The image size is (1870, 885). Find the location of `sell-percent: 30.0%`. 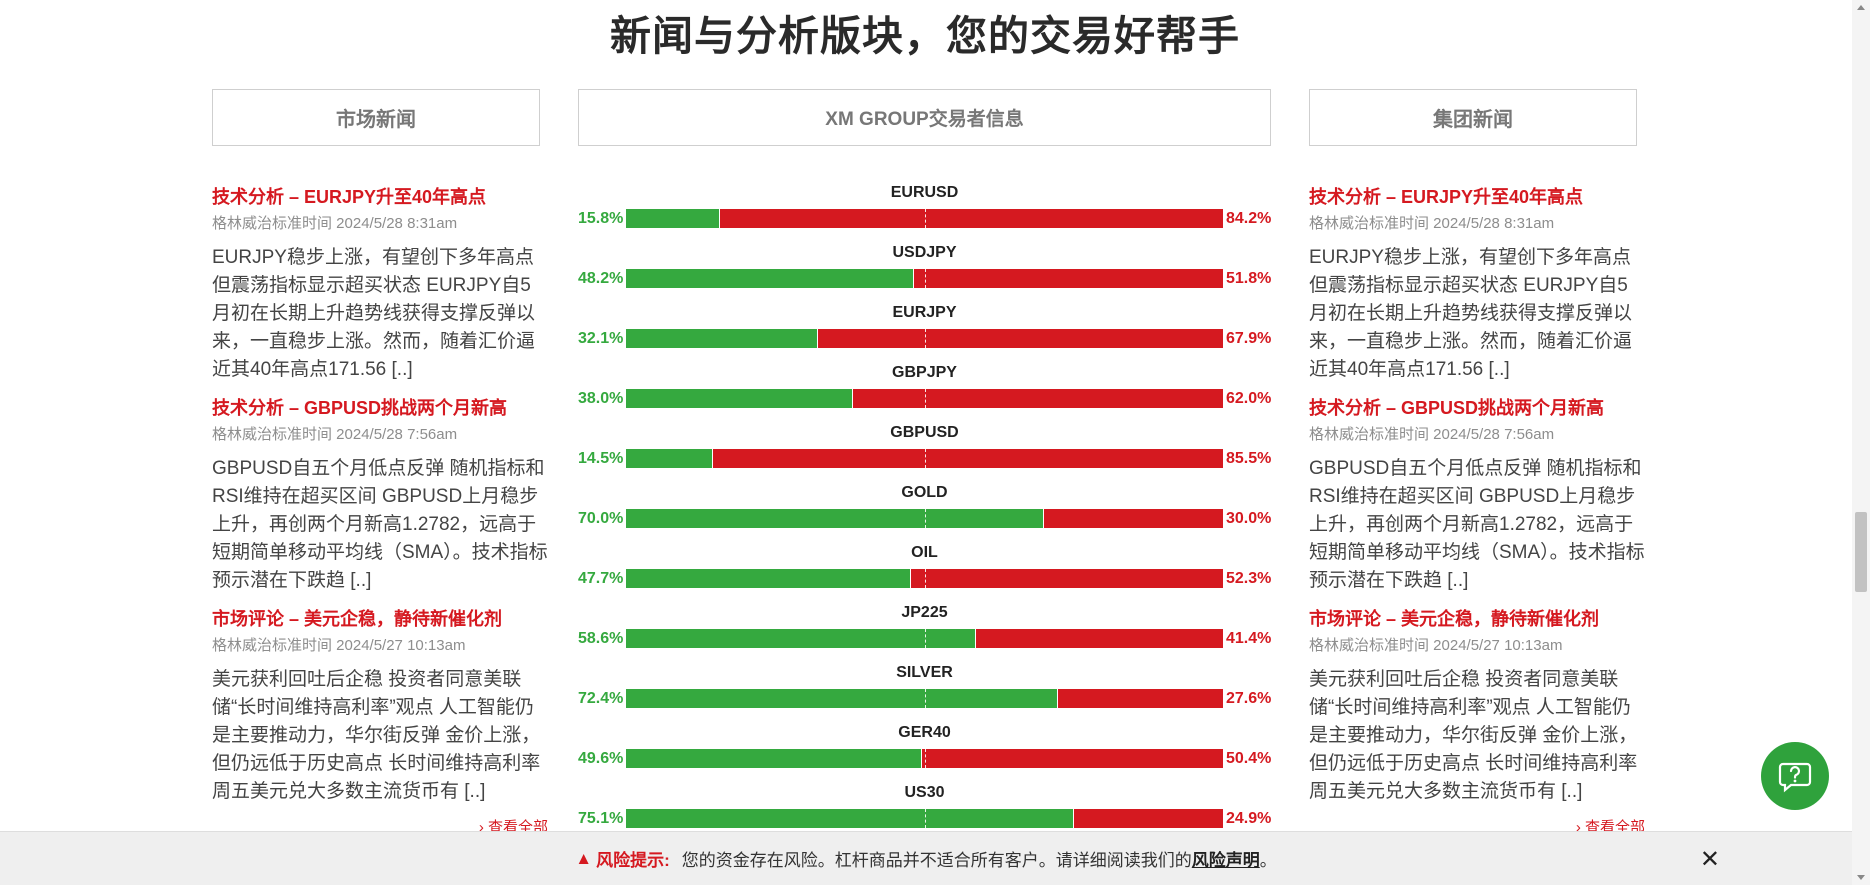

sell-percent: 30.0% is located at coordinates (1249, 518).